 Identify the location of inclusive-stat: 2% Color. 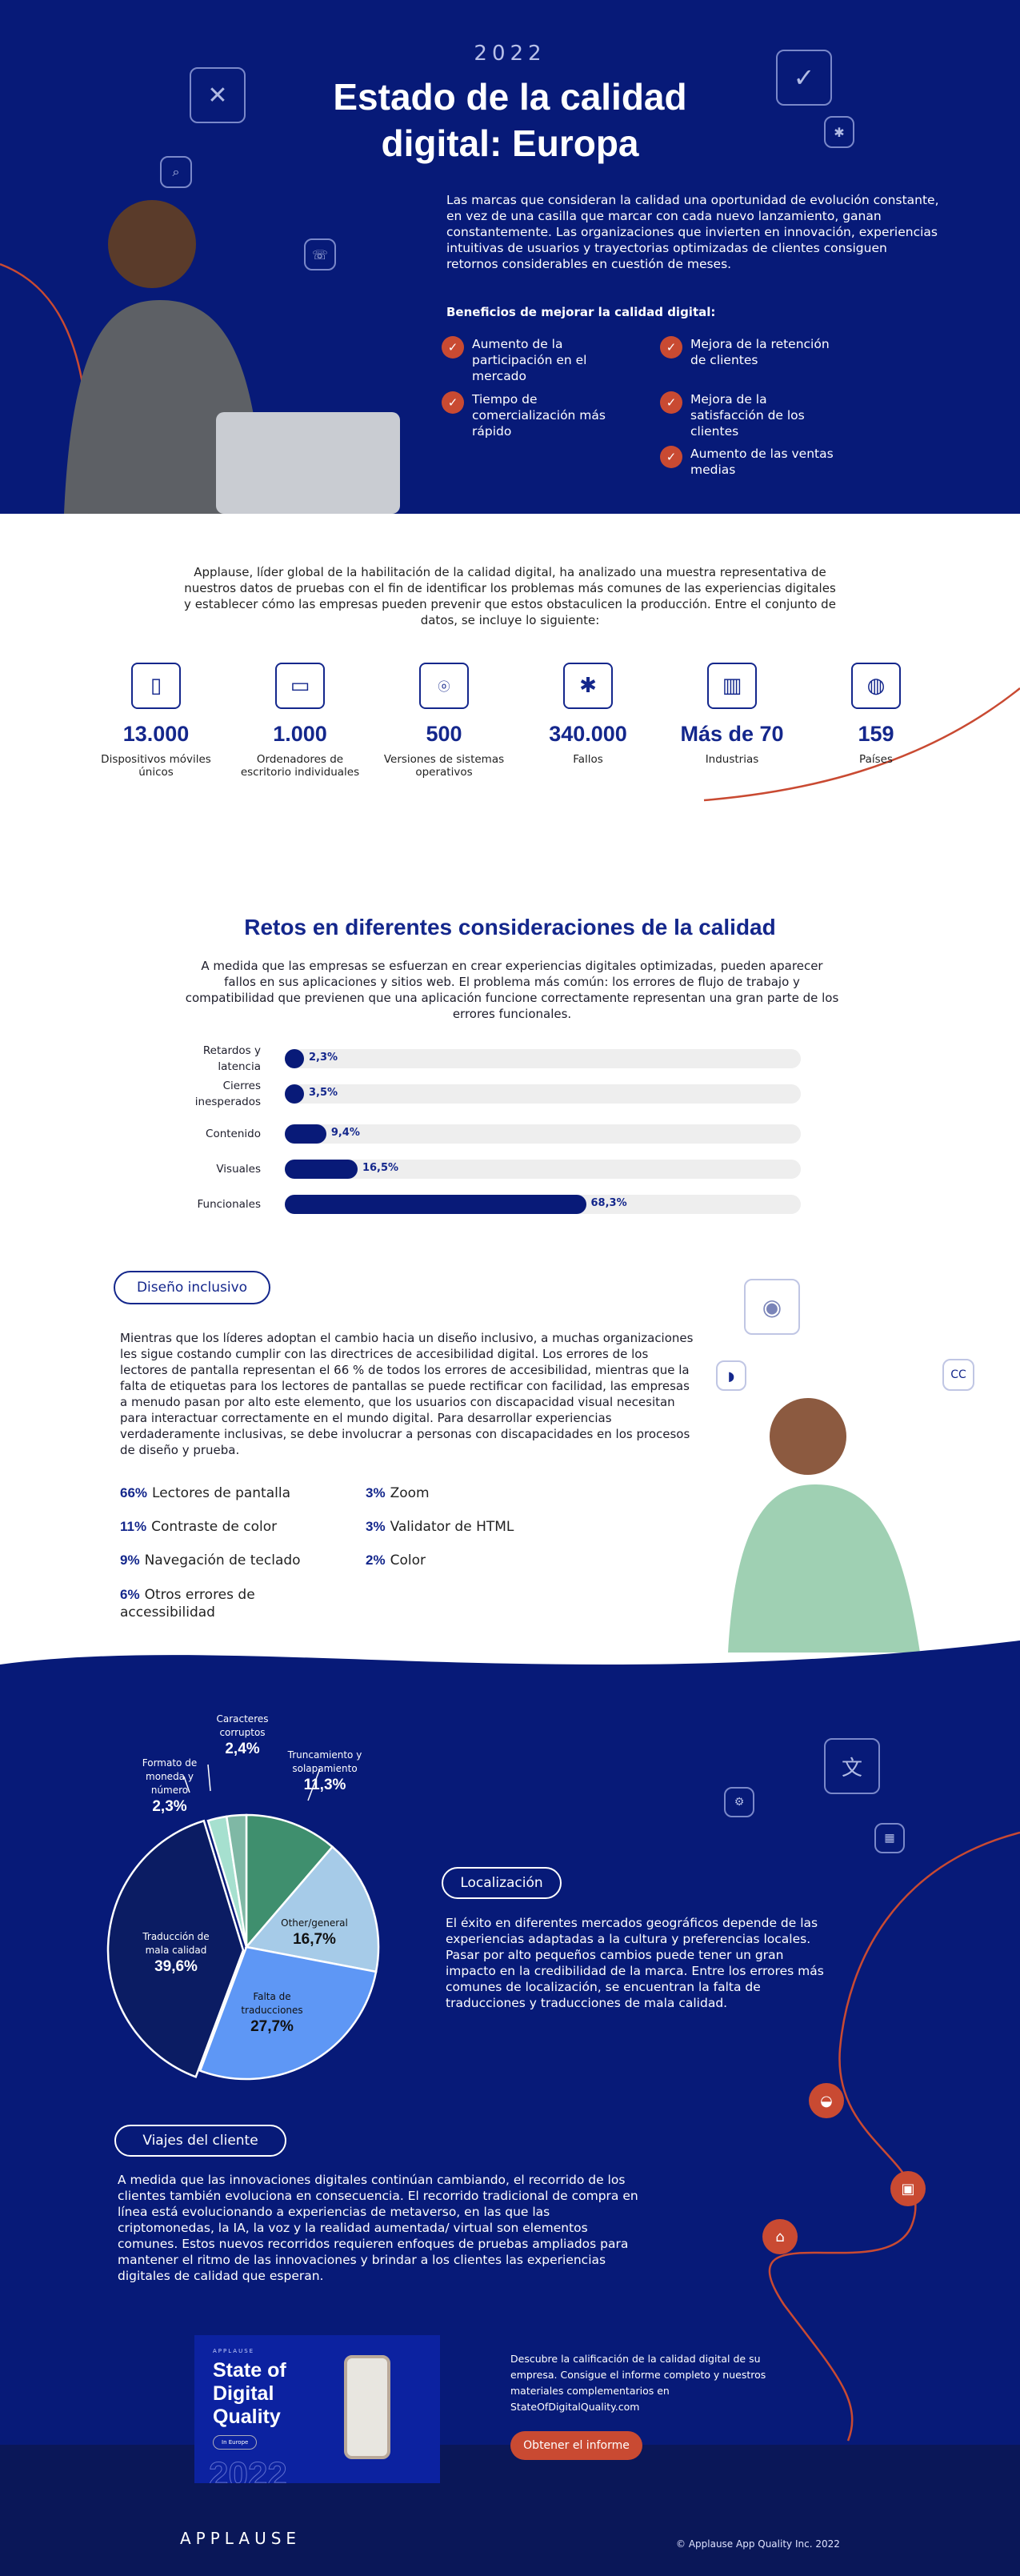
(396, 1560).